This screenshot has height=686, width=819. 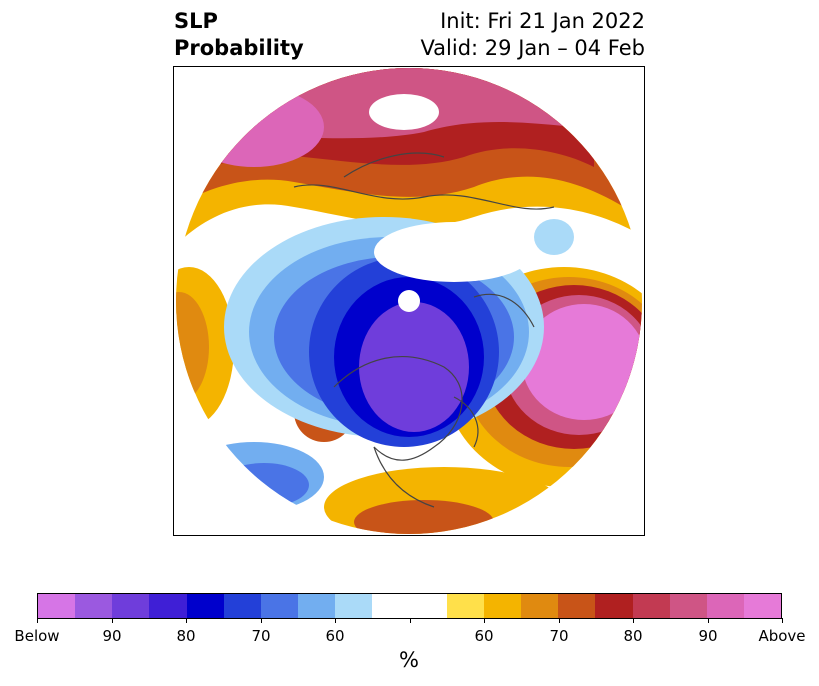 I want to click on product-label: Probability, so click(x=239, y=48).